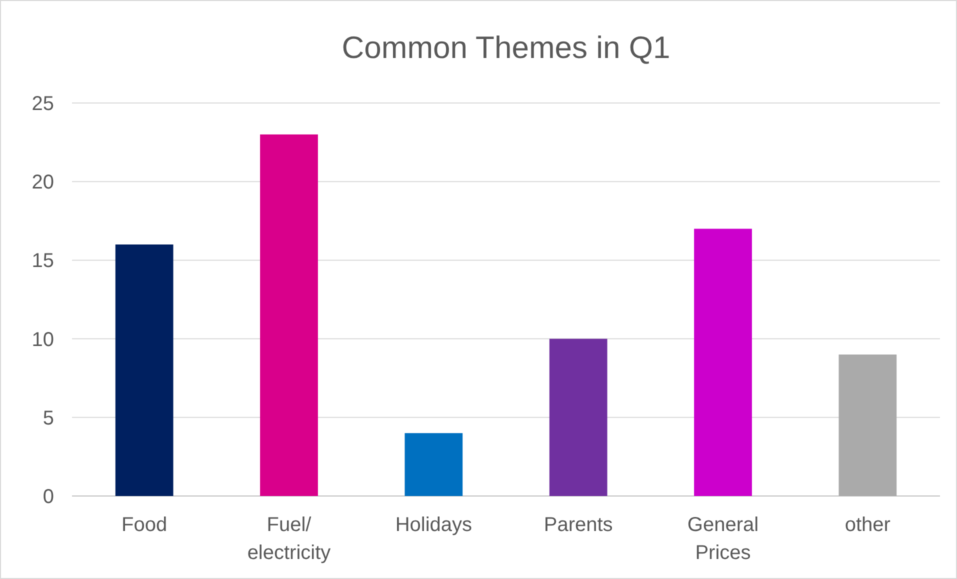  What do you see at coordinates (578, 525) in the screenshot?
I see `x-tick-label: Parents` at bounding box center [578, 525].